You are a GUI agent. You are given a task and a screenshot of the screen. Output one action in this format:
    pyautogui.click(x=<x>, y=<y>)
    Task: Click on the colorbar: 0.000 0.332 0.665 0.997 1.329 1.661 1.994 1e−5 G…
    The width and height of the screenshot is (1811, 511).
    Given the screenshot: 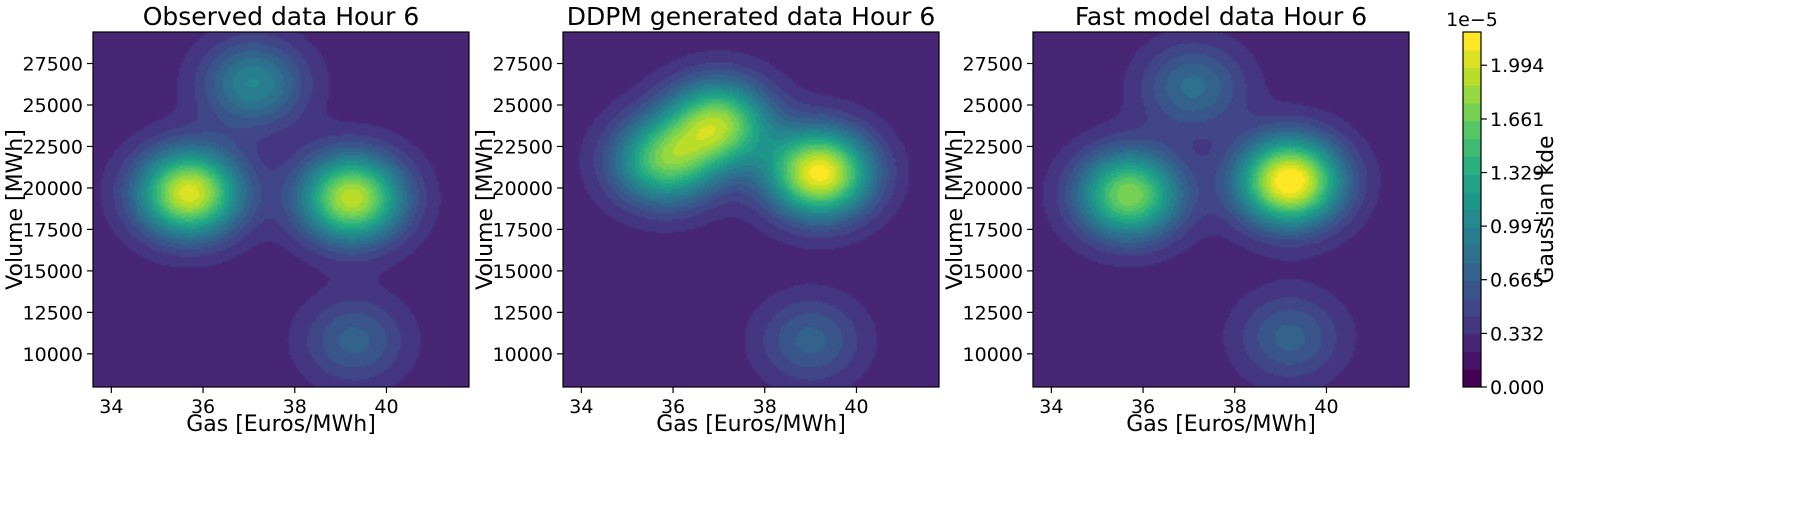 What is the action you would take?
    pyautogui.click(x=1502, y=204)
    